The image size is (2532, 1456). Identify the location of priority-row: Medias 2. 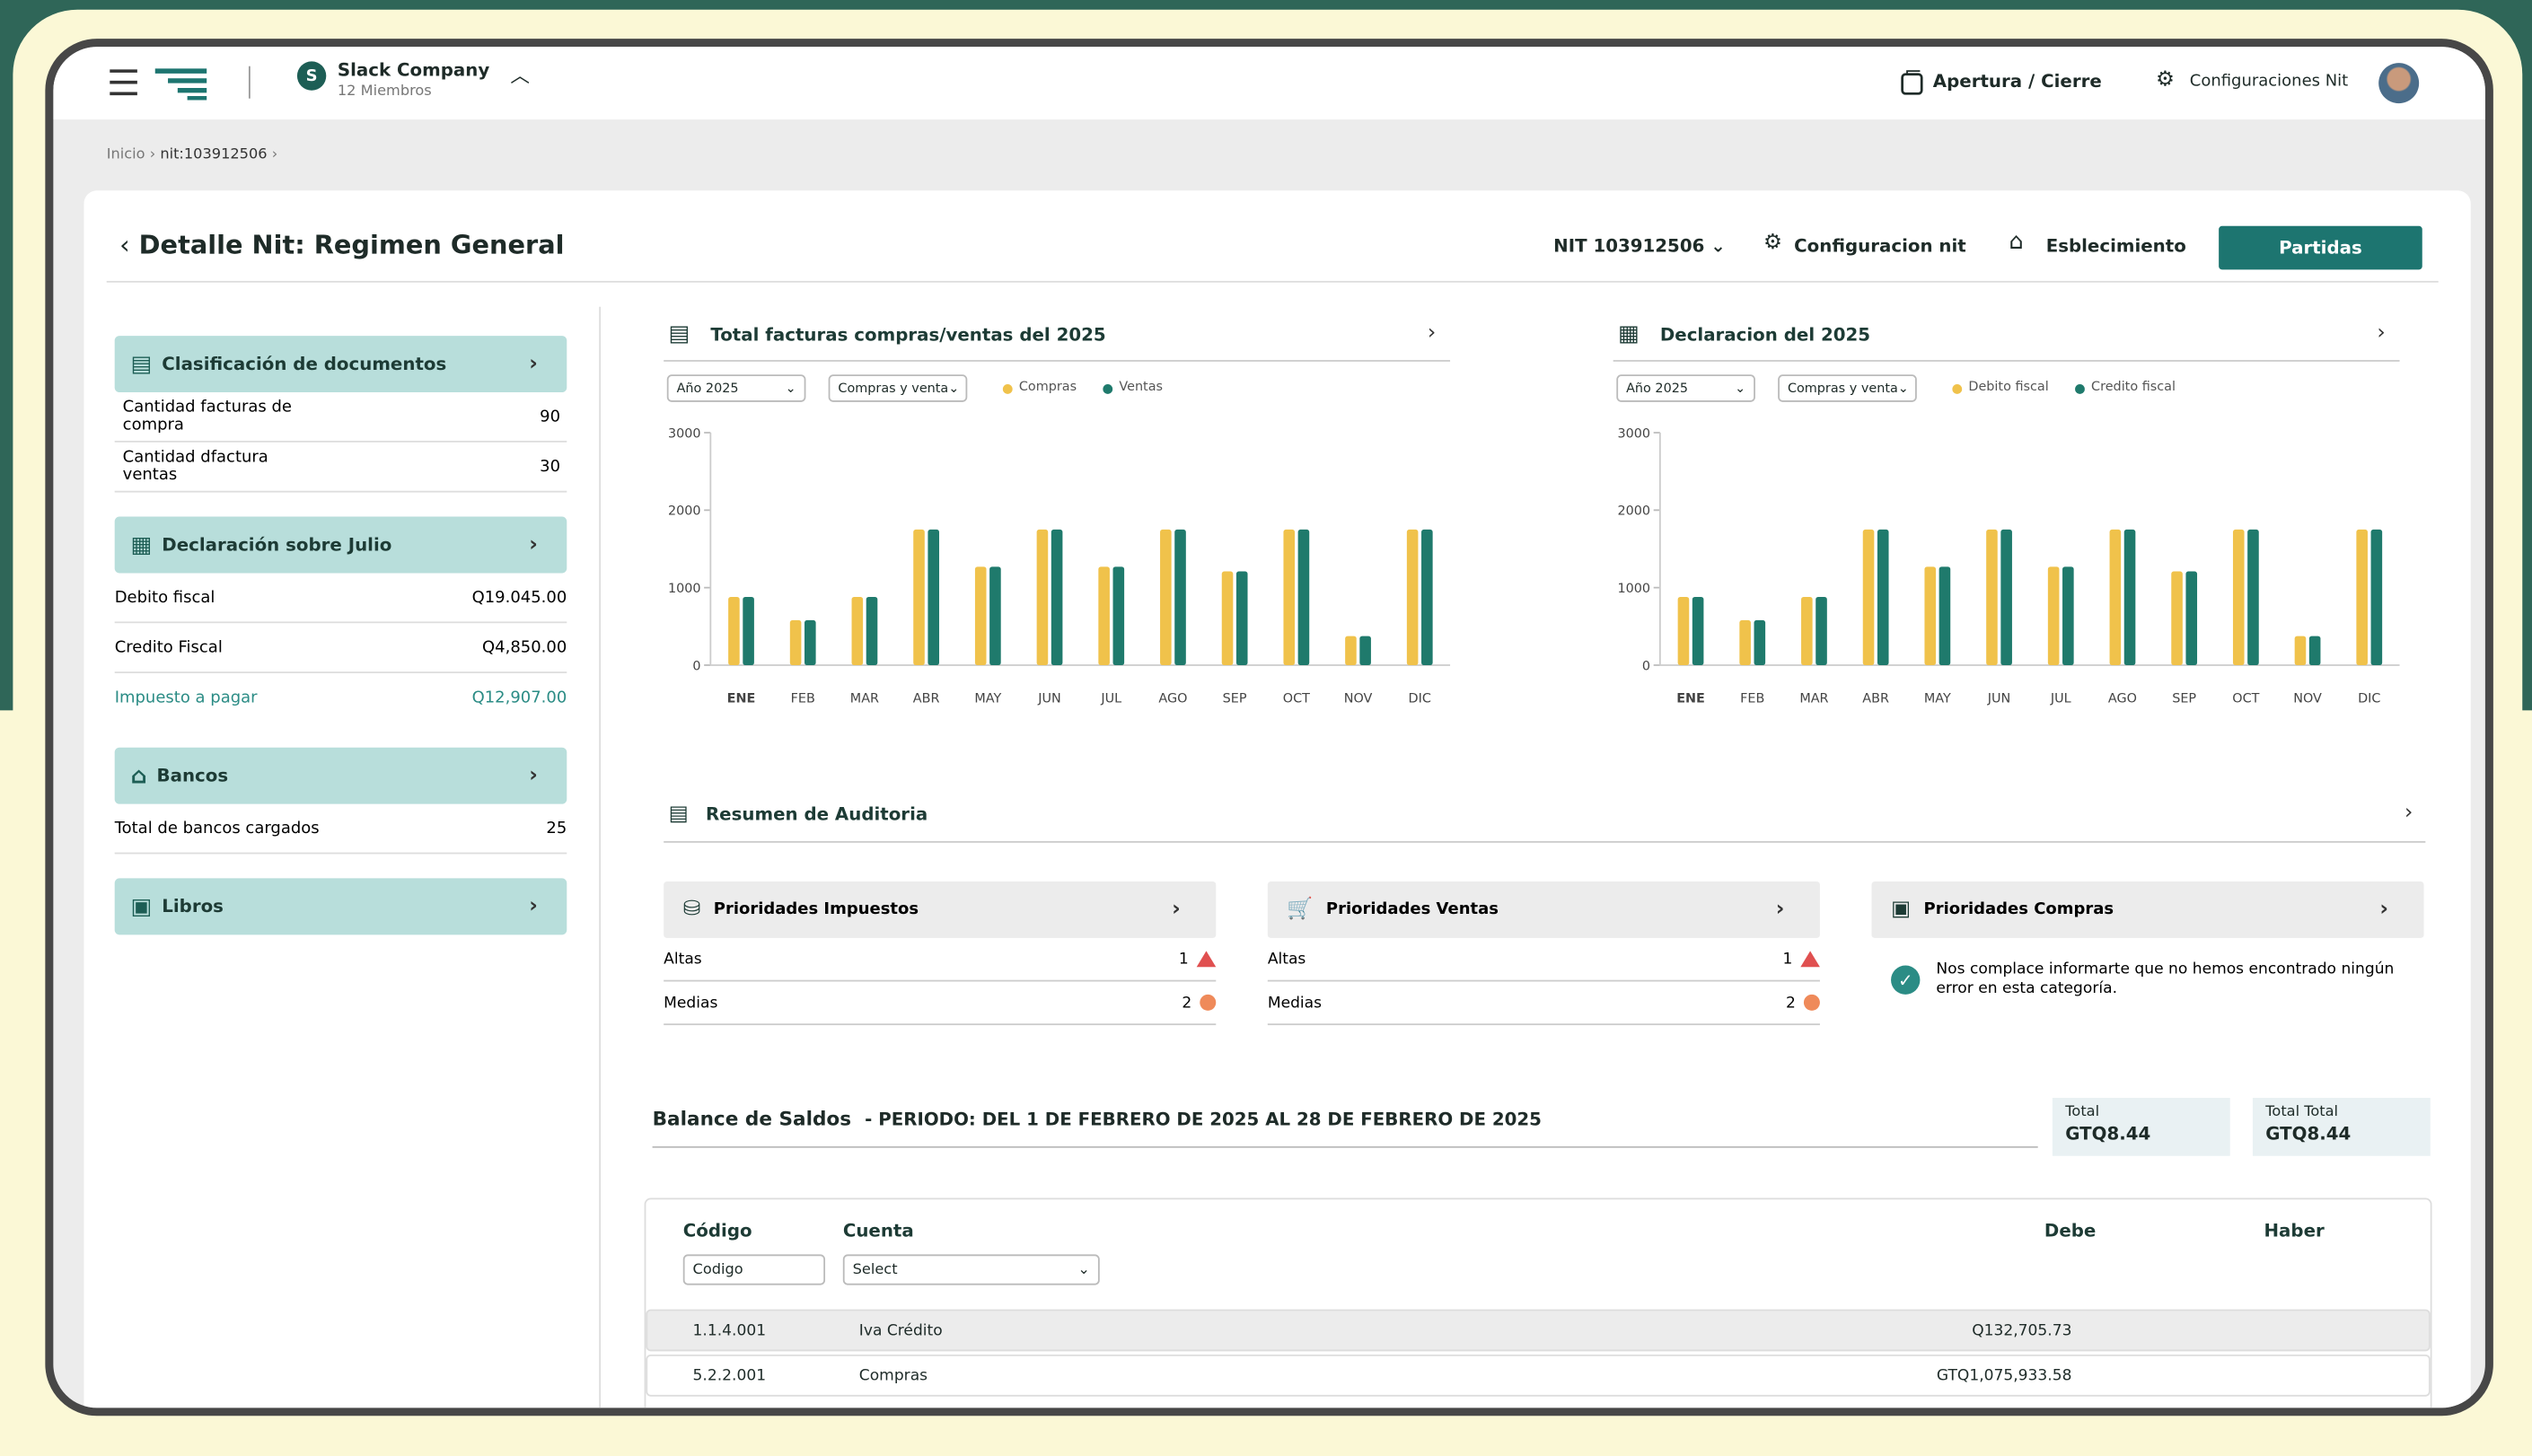
(941, 1003).